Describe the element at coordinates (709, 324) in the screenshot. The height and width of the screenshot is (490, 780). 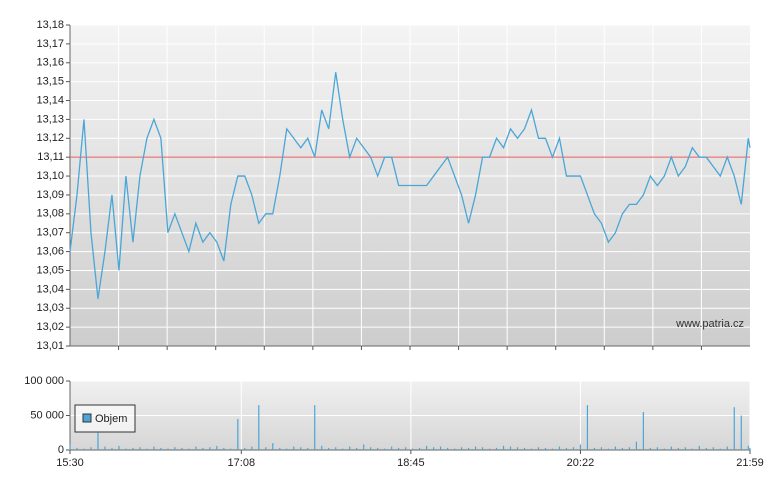
I see `watermark: www.patria.cz` at that location.